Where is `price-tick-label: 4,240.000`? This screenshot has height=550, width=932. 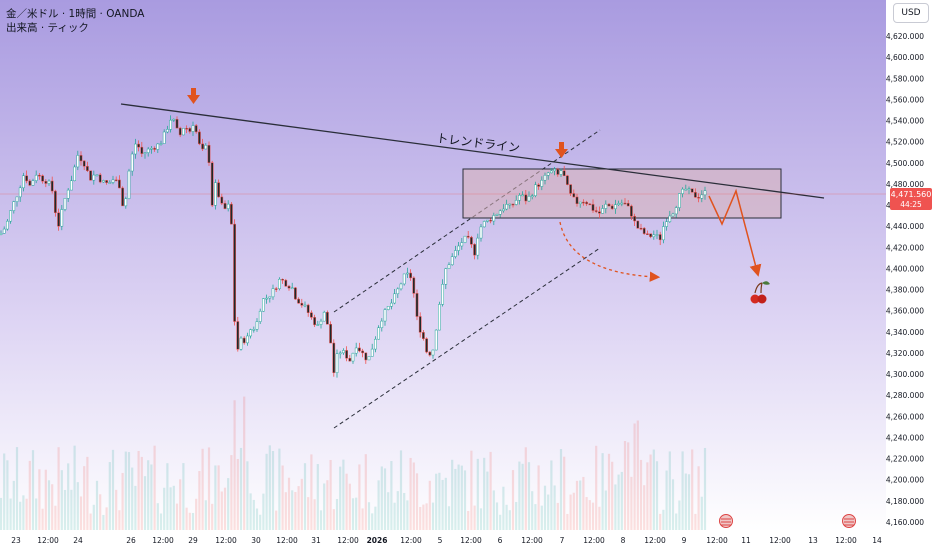
price-tick-label: 4,240.000 is located at coordinates (905, 437).